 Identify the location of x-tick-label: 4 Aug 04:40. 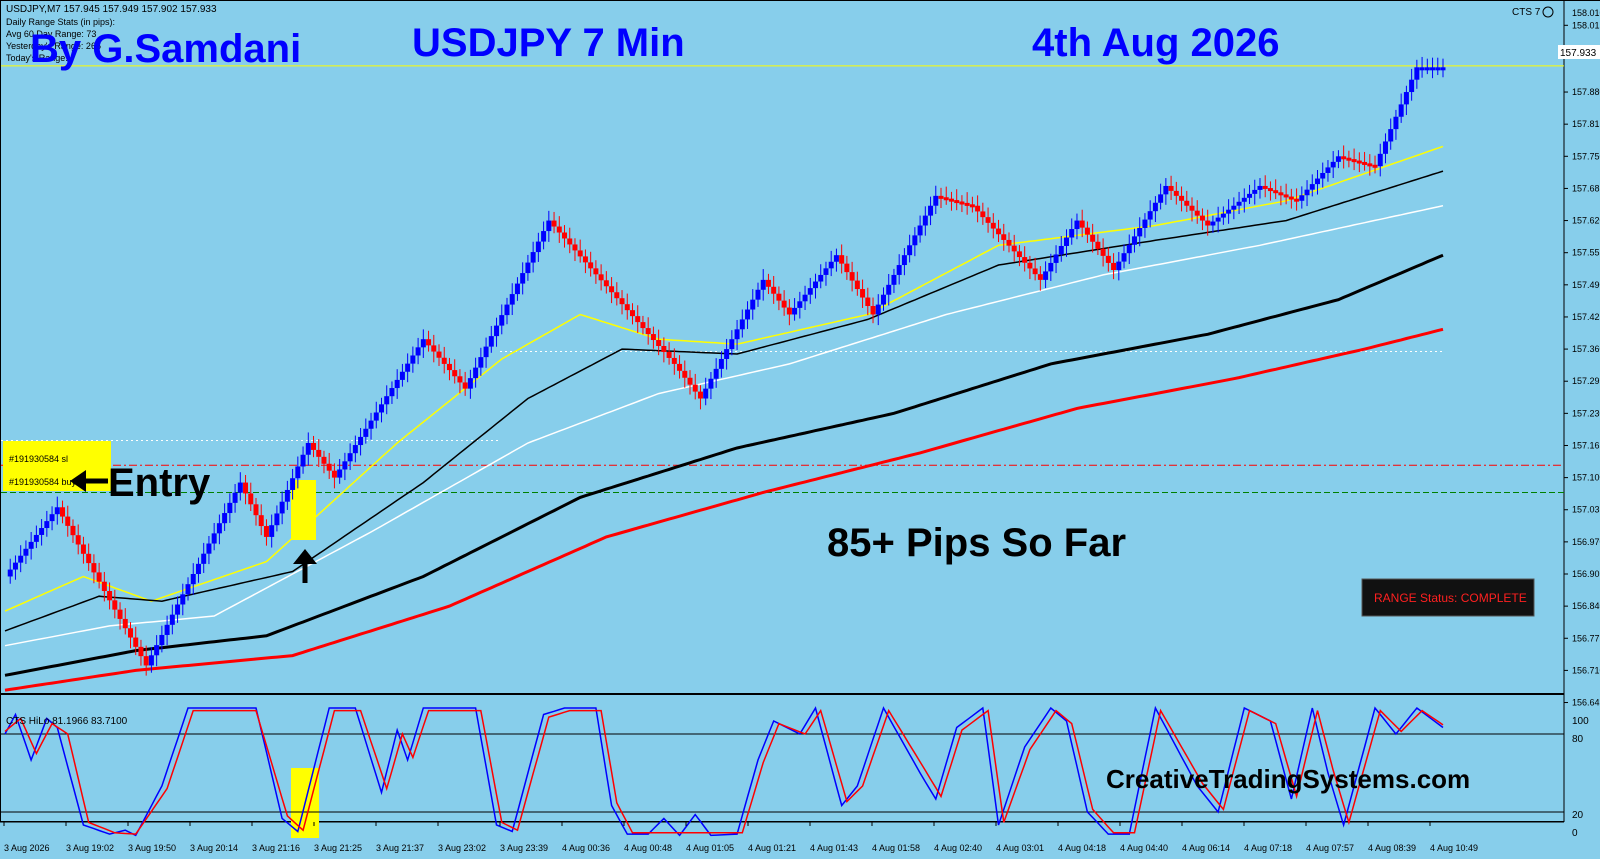
(1144, 848).